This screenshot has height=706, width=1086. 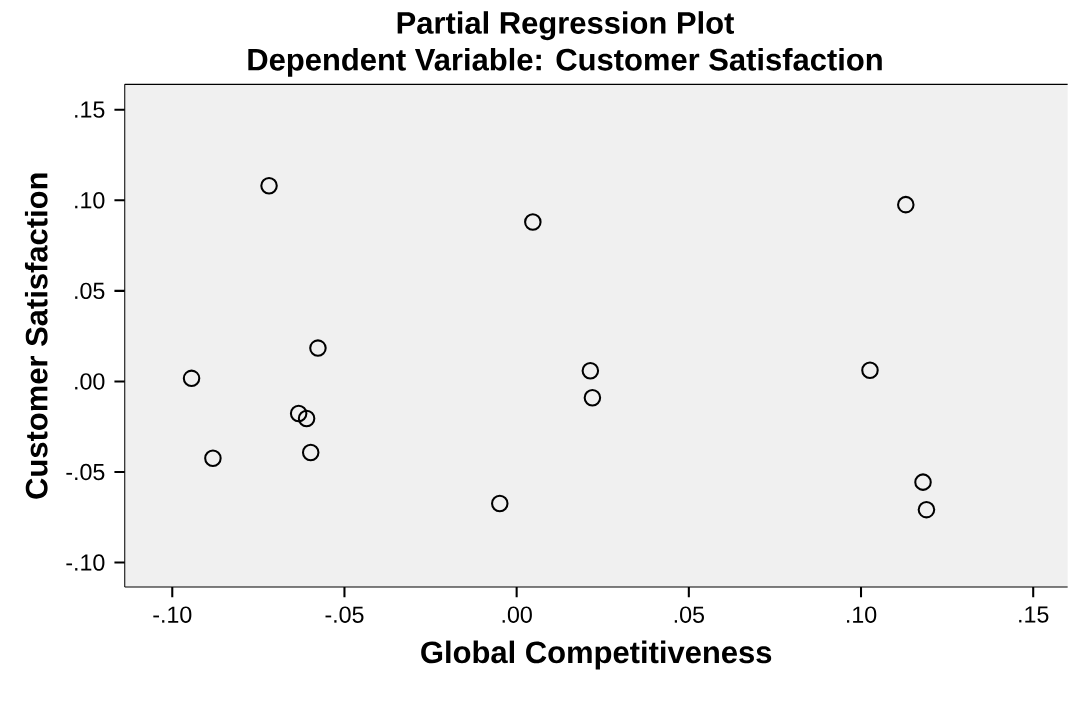 I want to click on x-tick-label: .00, so click(x=517, y=614).